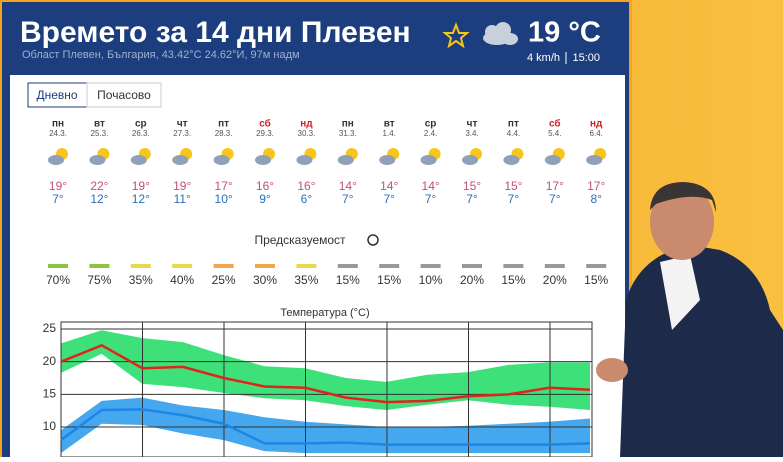 Image resolution: width=783 pixels, height=462 pixels. I want to click on wind: 4 km/h, so click(543, 58).